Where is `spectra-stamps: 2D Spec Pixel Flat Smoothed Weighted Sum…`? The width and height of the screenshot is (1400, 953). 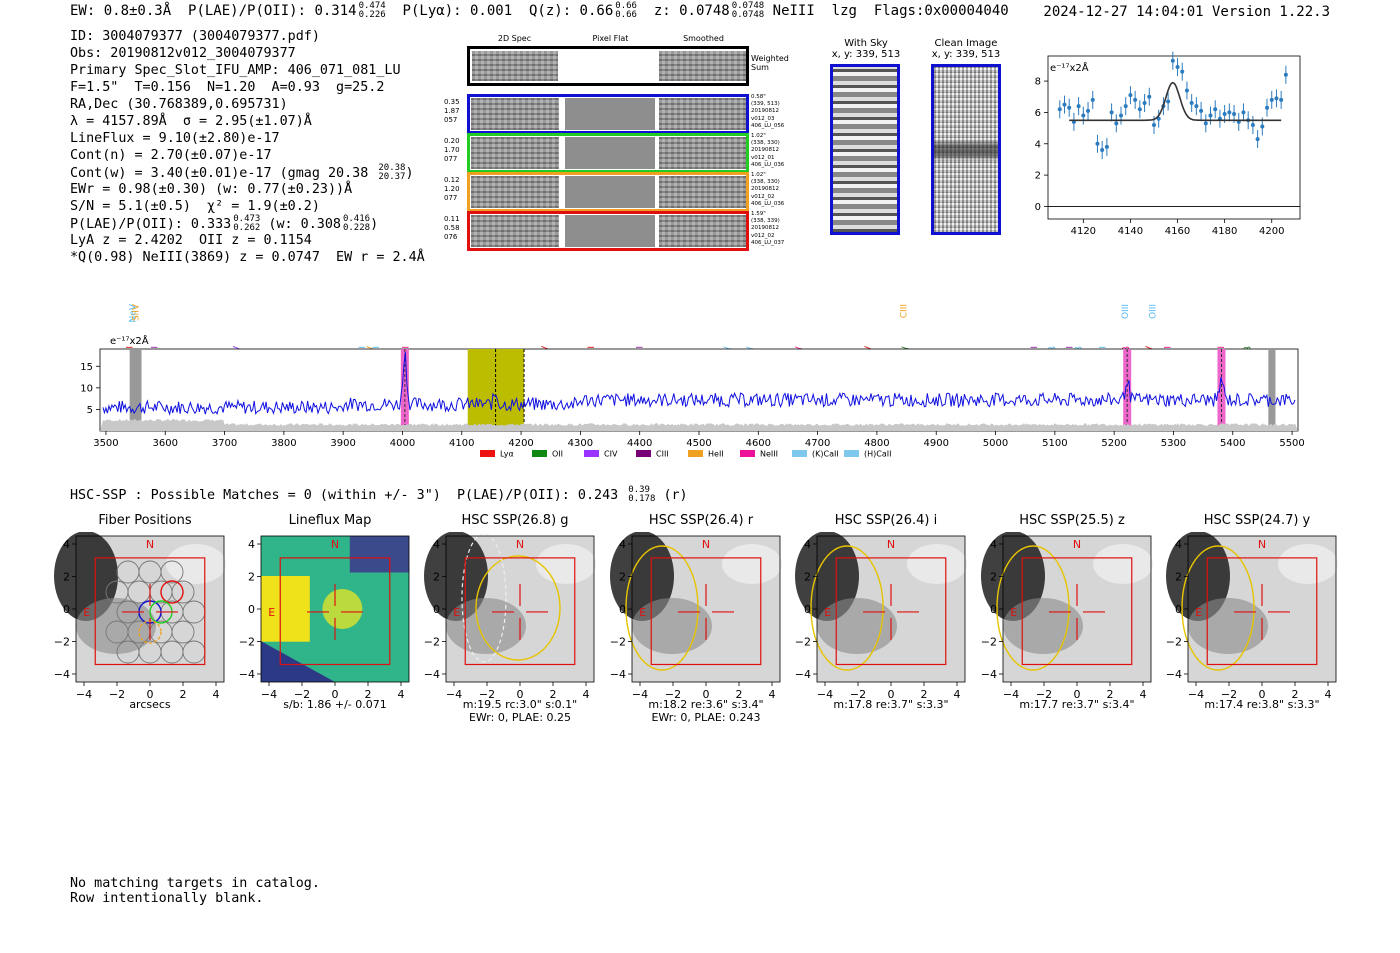 spectra-stamps: 2D Spec Pixel Flat Smoothed Weighted Sum… is located at coordinates (615, 146).